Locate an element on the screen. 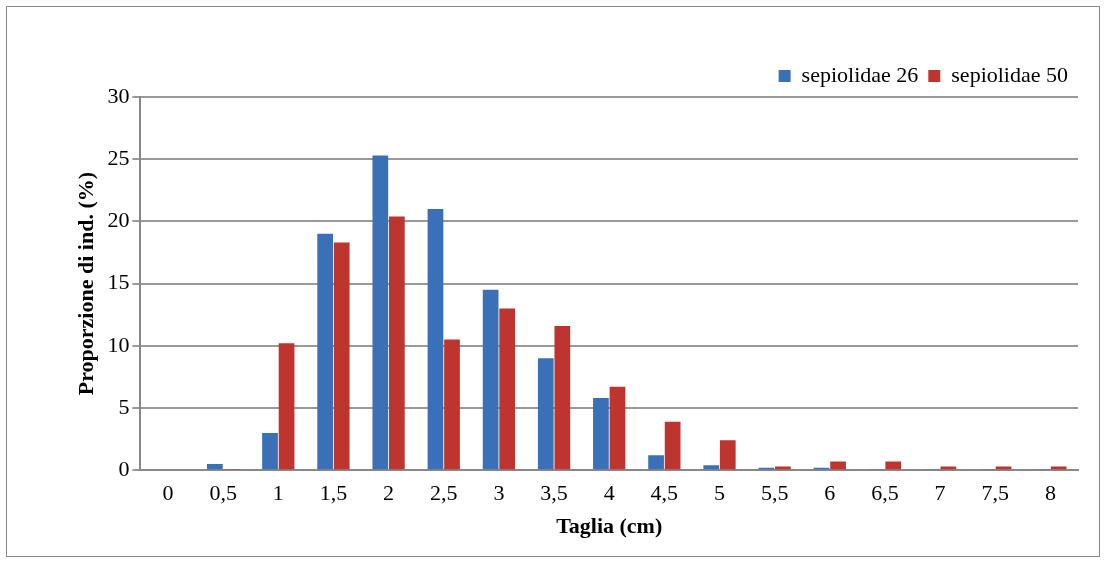  x-tick-label: 0,5 is located at coordinates (223, 493).